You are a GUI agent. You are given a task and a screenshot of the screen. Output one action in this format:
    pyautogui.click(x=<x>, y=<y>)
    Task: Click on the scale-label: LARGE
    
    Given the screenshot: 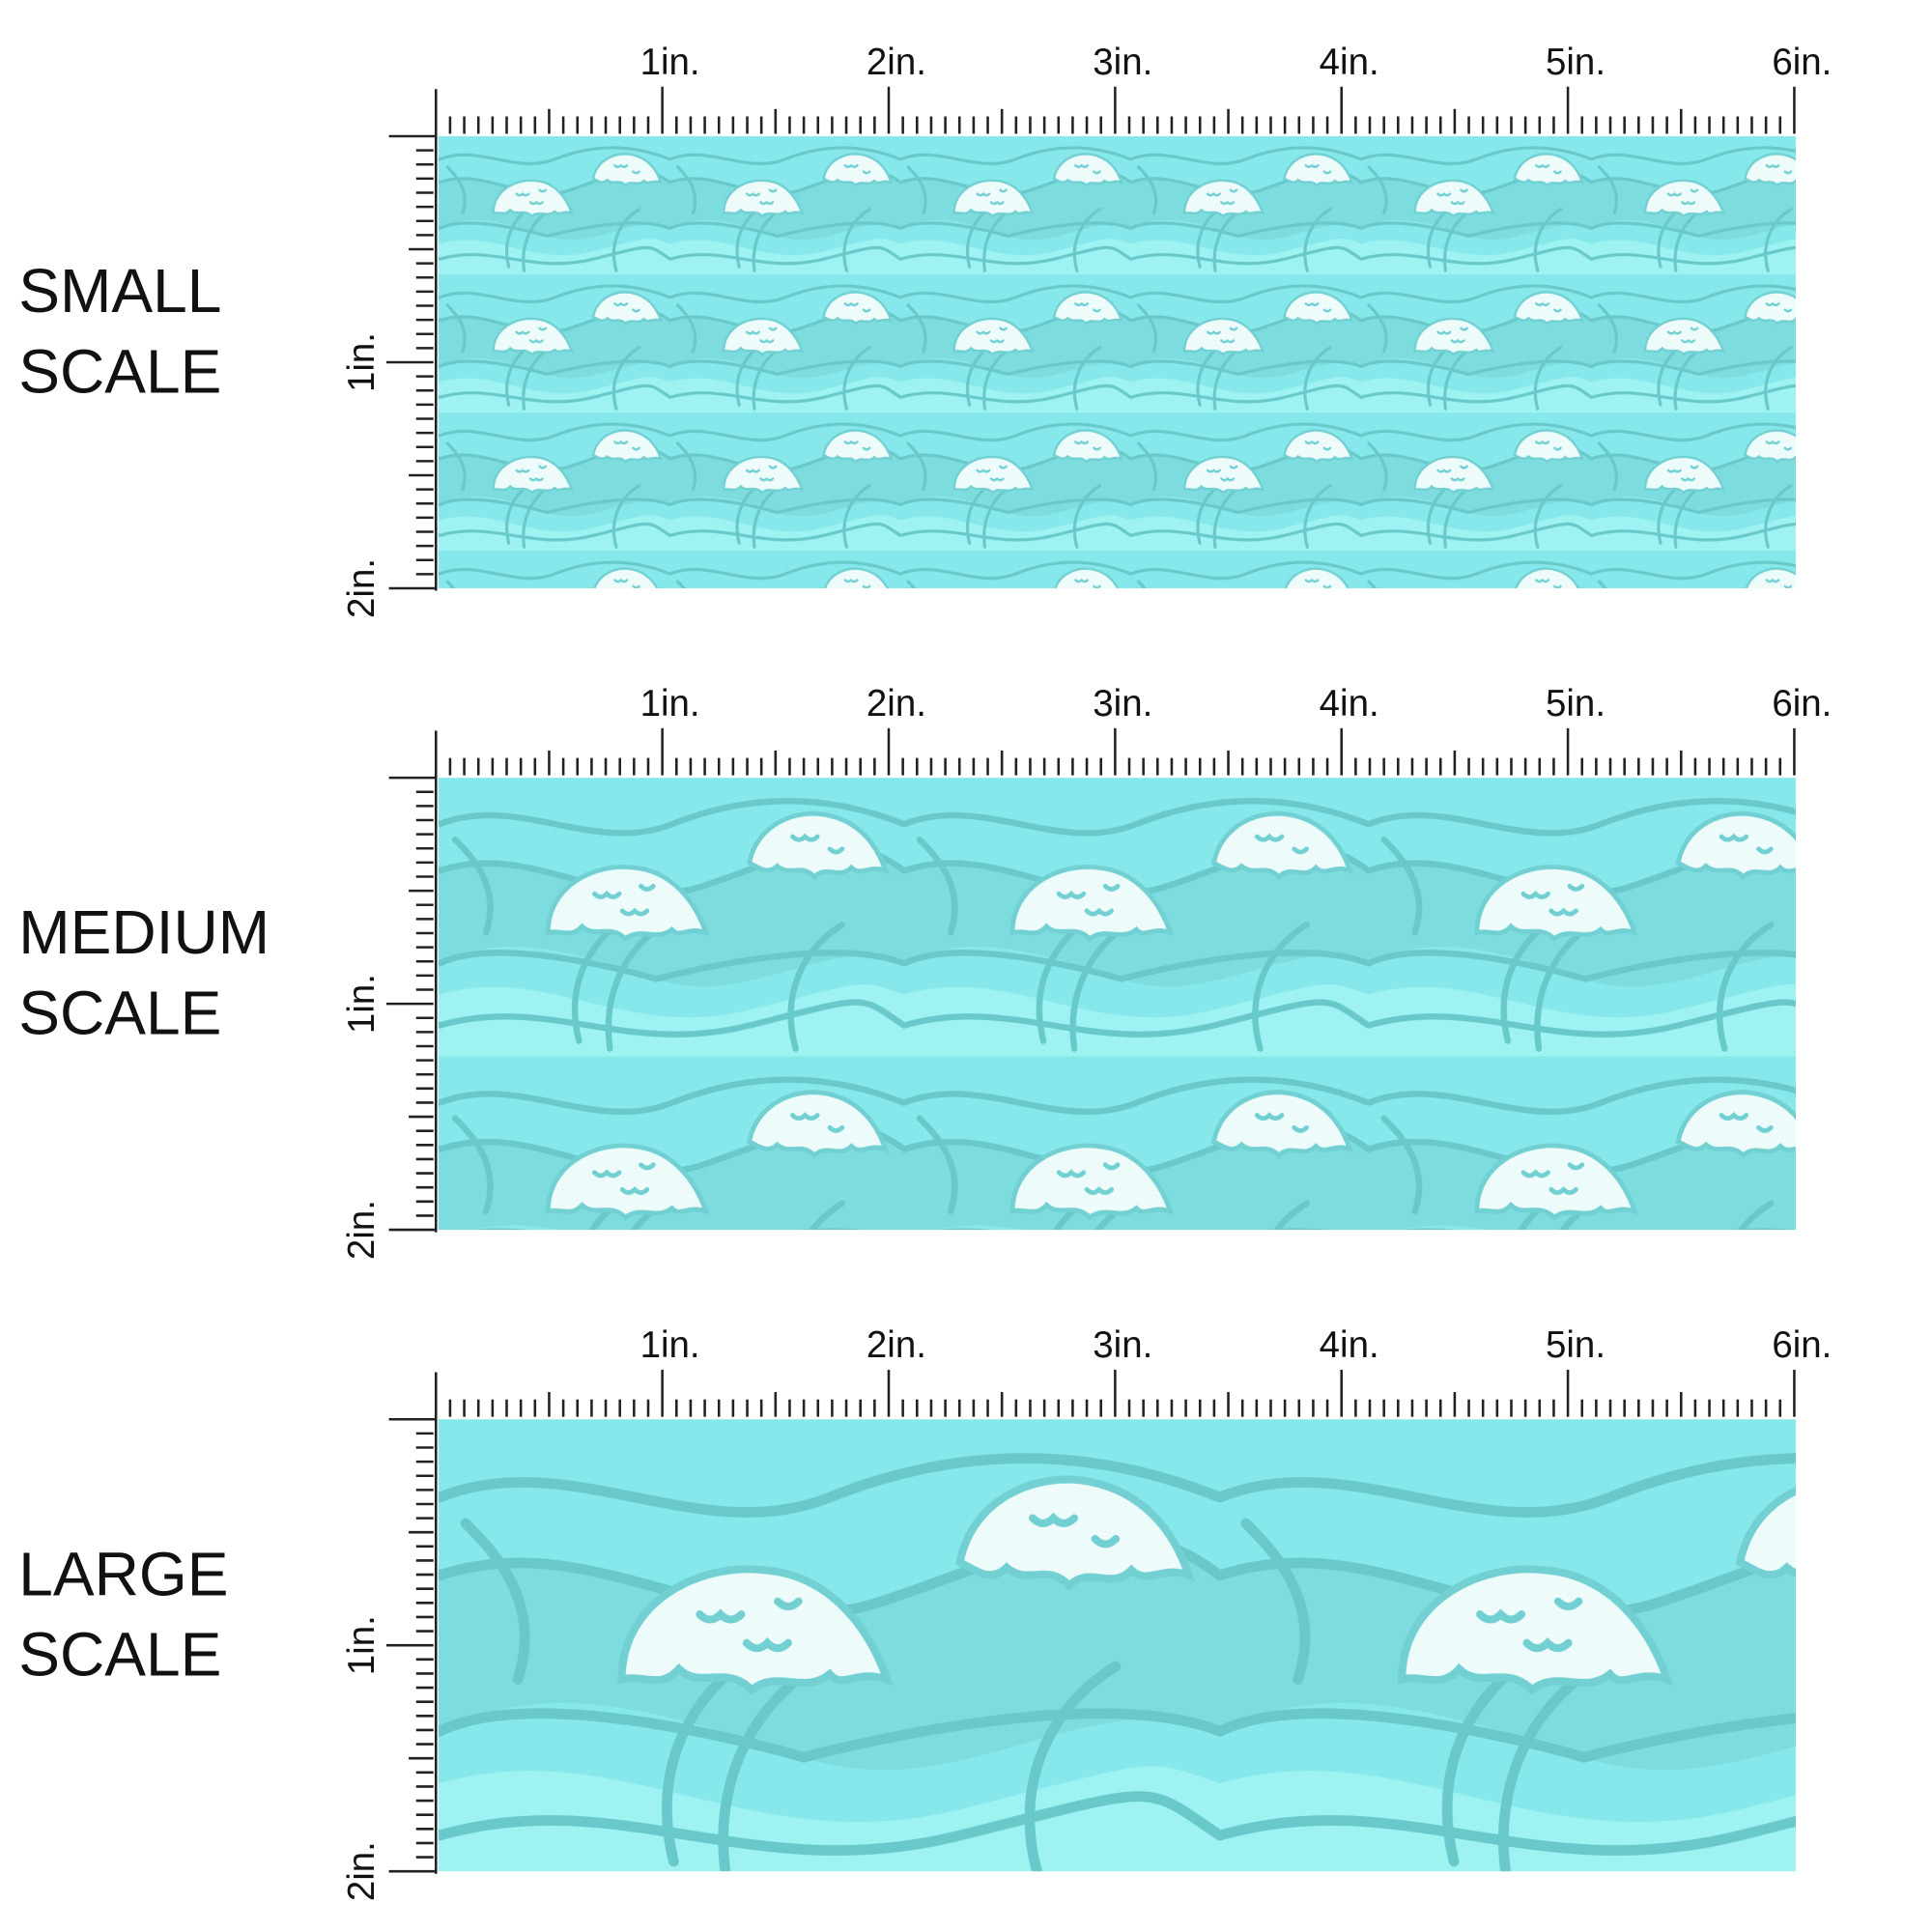 What is the action you would take?
    pyautogui.click(x=123, y=1573)
    